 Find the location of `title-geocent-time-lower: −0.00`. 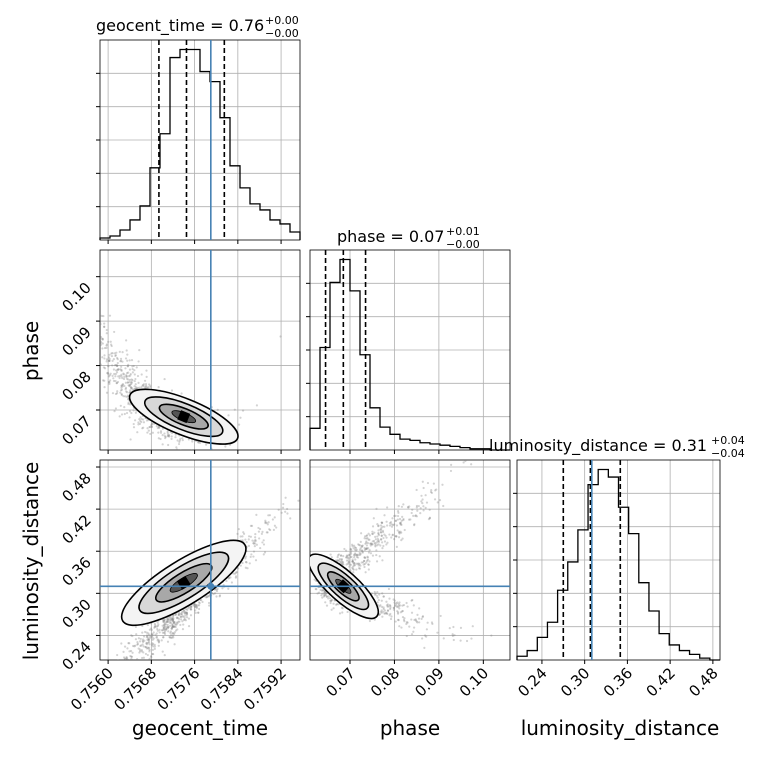

title-geocent-time-lower: −0.00 is located at coordinates (282, 33).